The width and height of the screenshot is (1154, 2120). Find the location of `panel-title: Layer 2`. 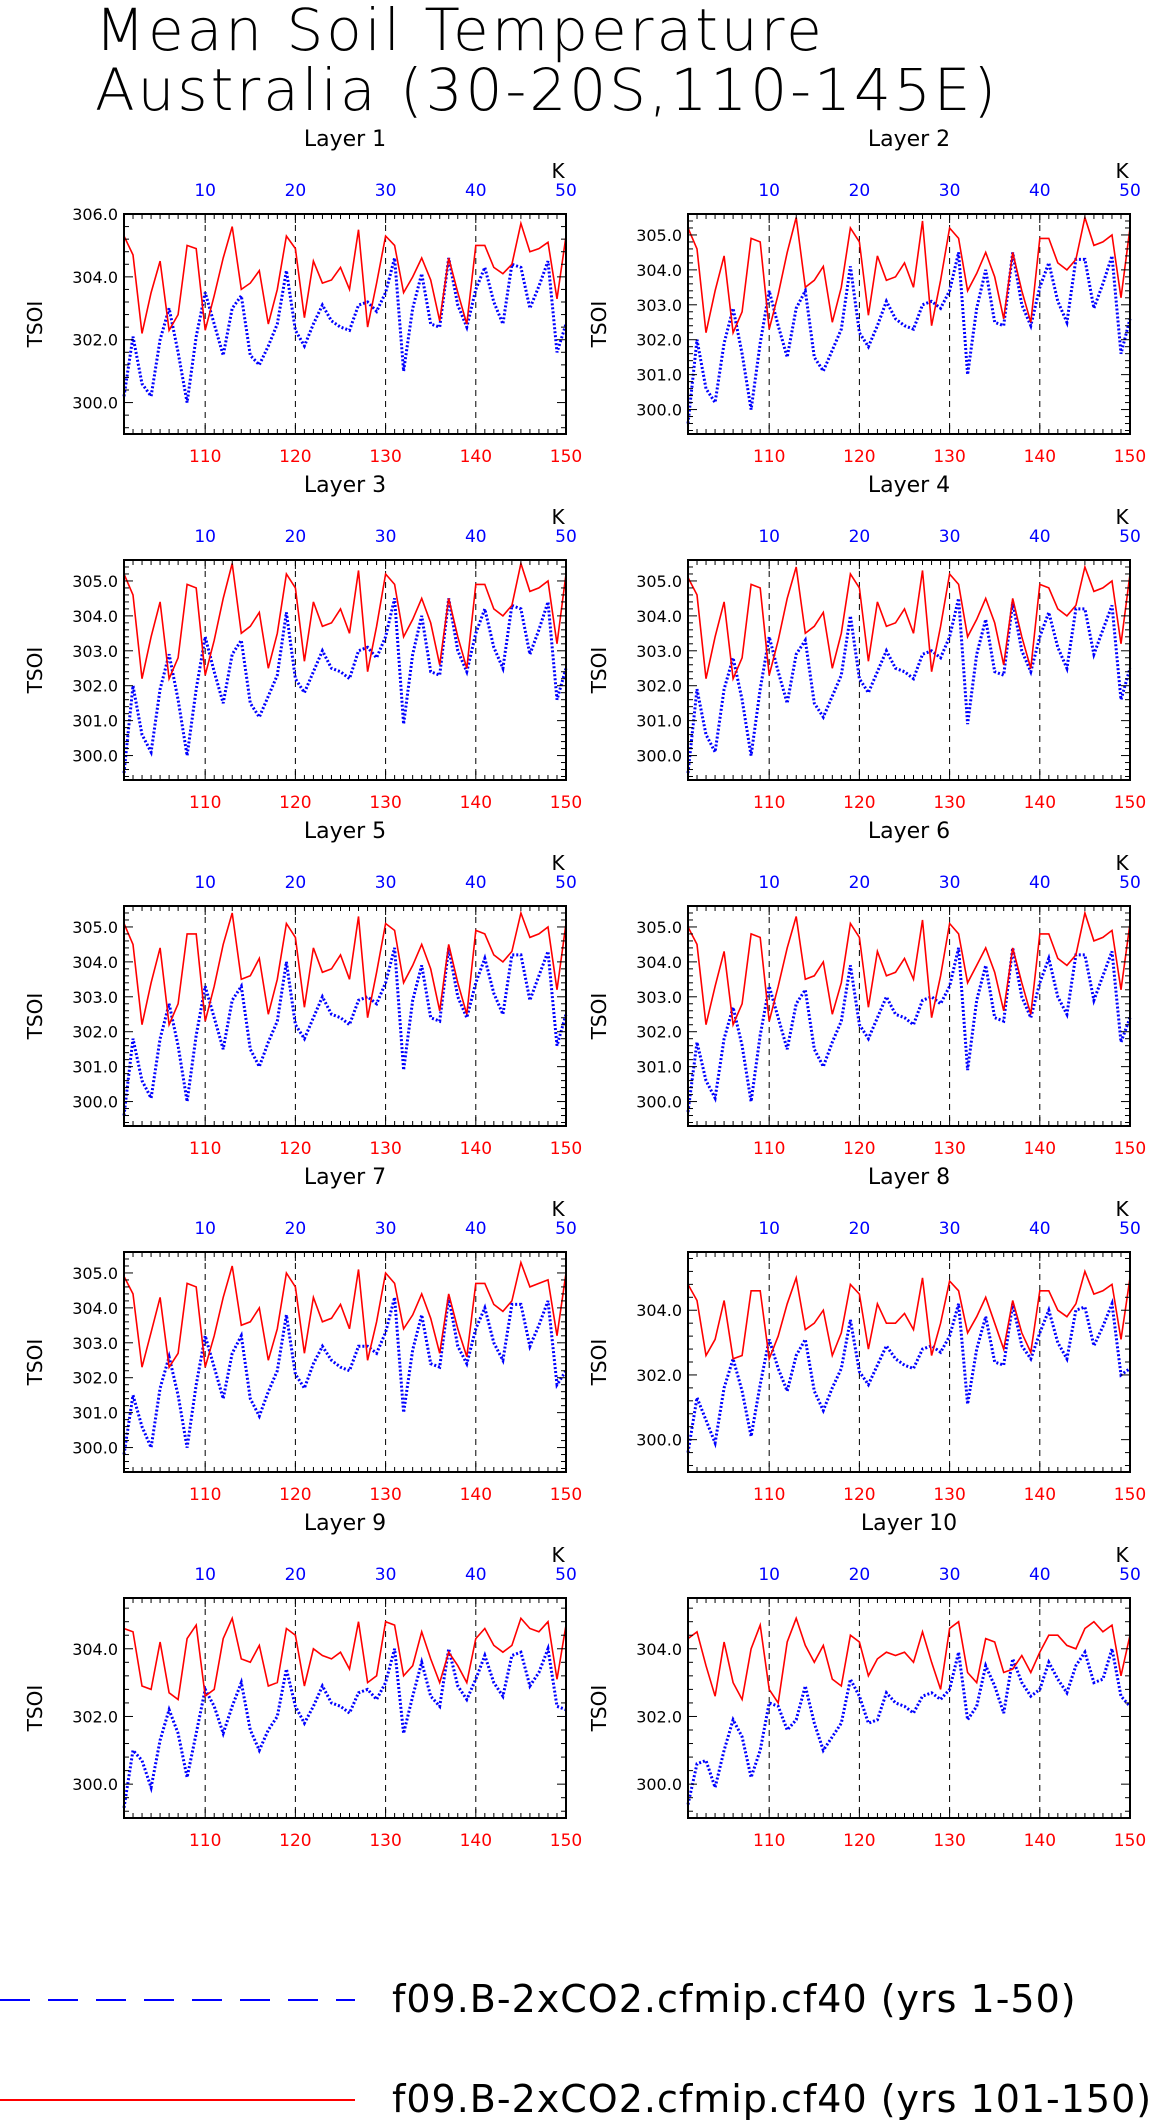

panel-title: Layer 2 is located at coordinates (909, 139).